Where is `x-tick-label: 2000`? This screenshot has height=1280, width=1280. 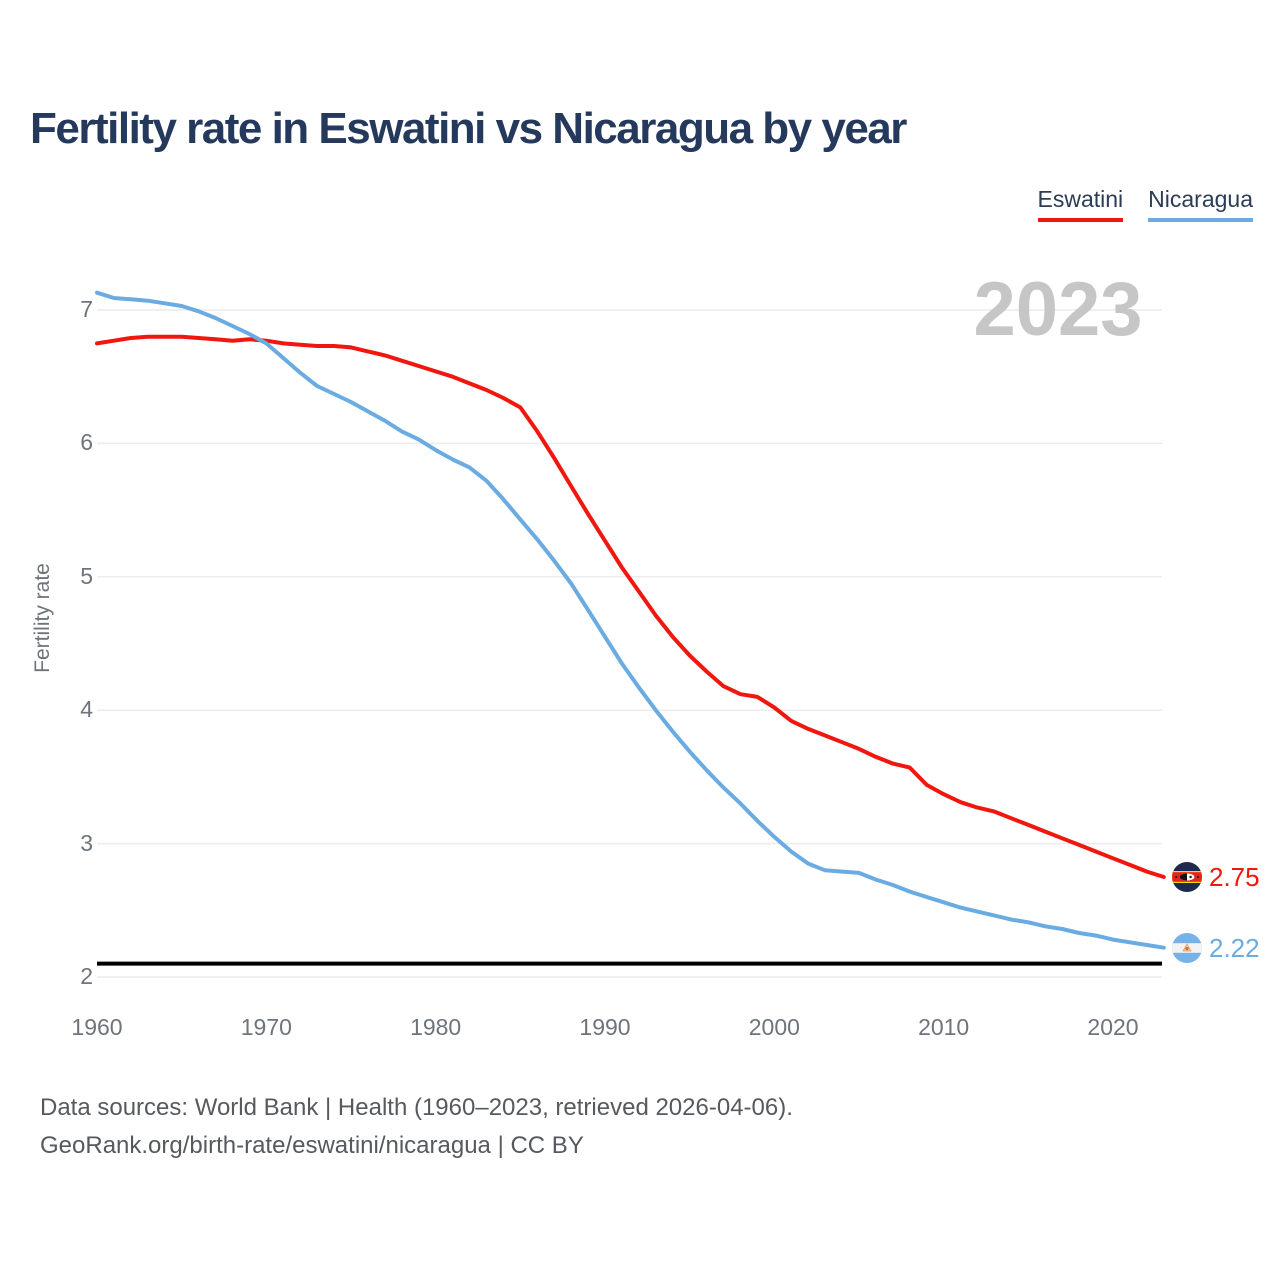 x-tick-label: 2000 is located at coordinates (774, 1027).